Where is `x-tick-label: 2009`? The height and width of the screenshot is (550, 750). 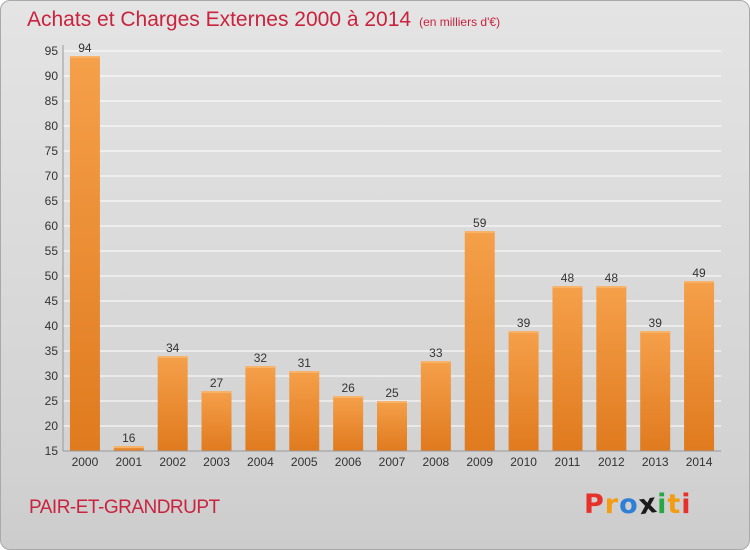
x-tick-label: 2009 is located at coordinates (479, 462).